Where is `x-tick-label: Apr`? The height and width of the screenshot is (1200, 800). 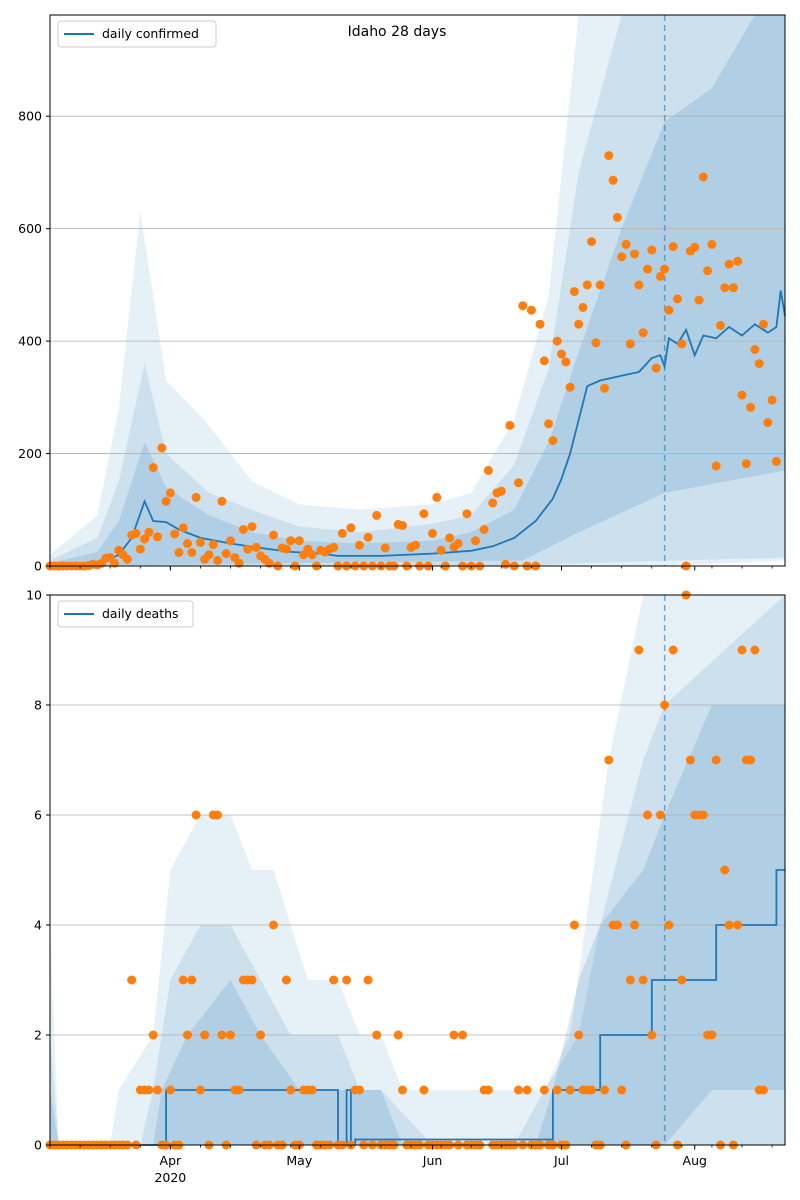
x-tick-label: Apr is located at coordinates (171, 1160).